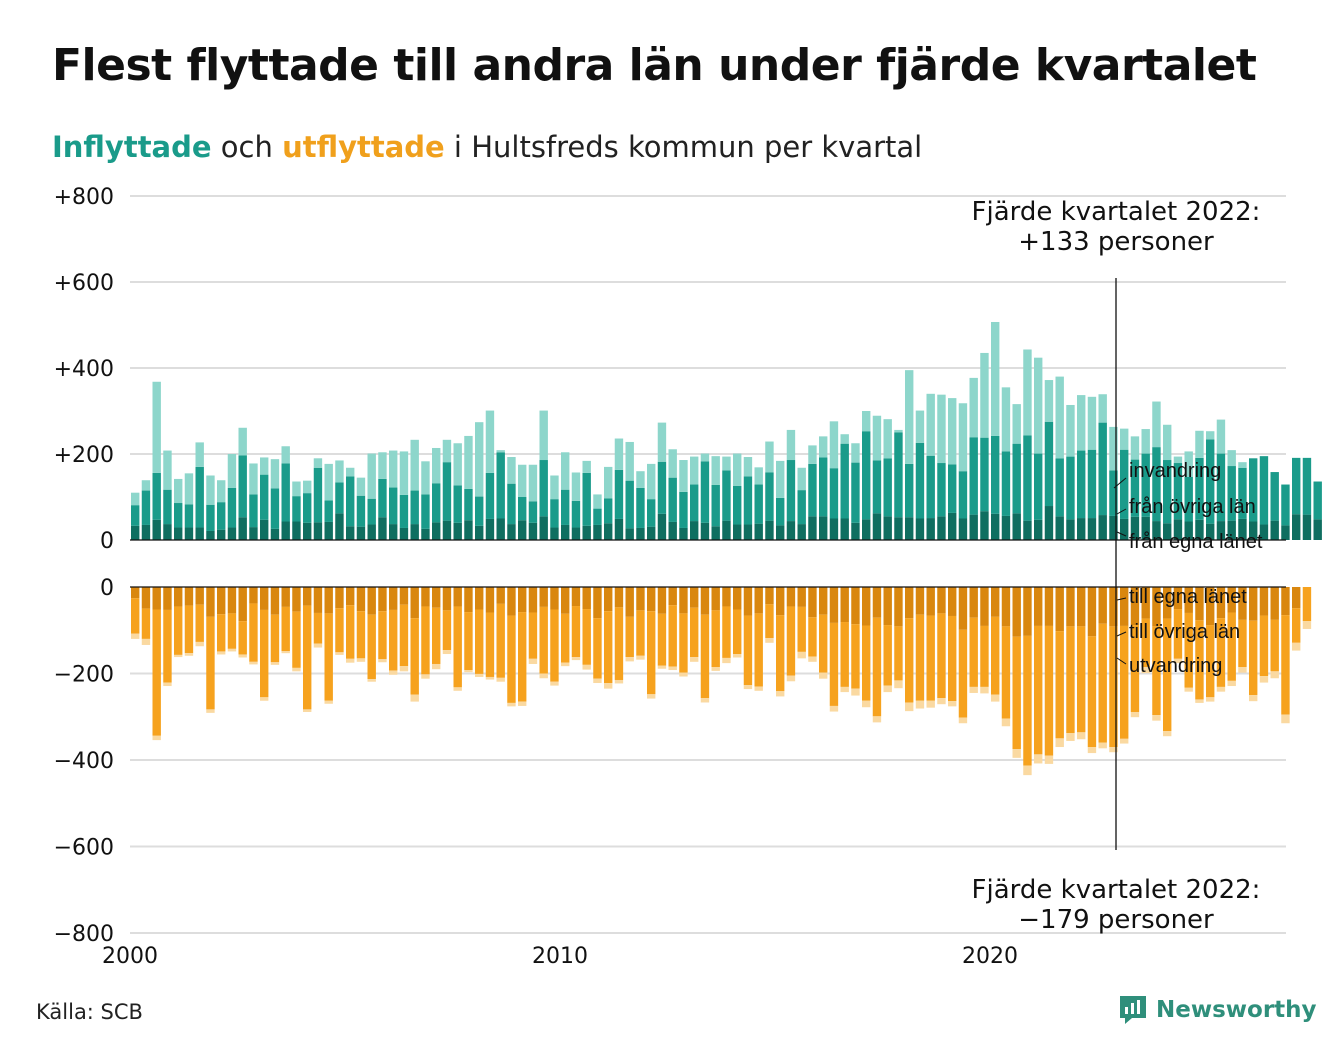 The width and height of the screenshot is (1340, 1060). I want to click on segment-pointers, so click(1120, 571).